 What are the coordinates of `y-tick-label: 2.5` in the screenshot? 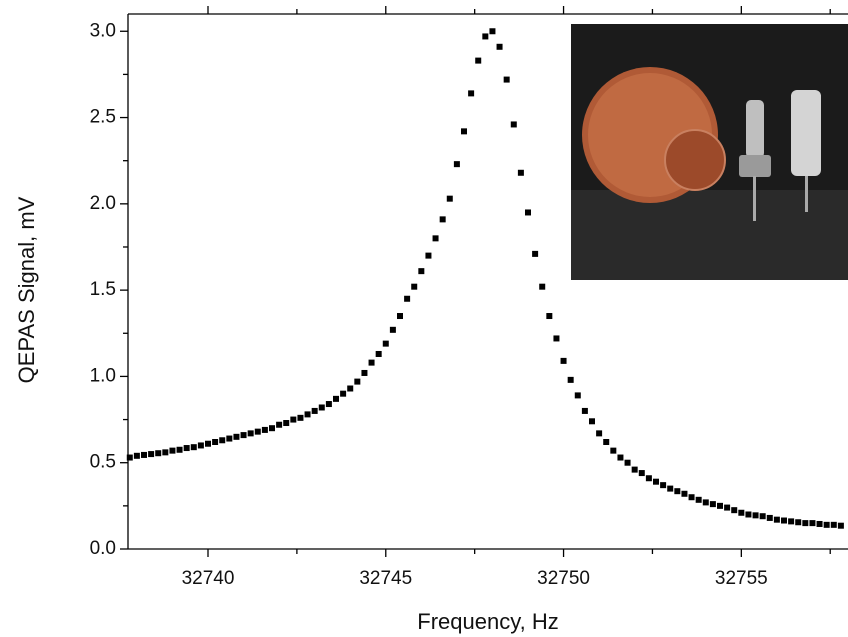 It's located at (103, 117).